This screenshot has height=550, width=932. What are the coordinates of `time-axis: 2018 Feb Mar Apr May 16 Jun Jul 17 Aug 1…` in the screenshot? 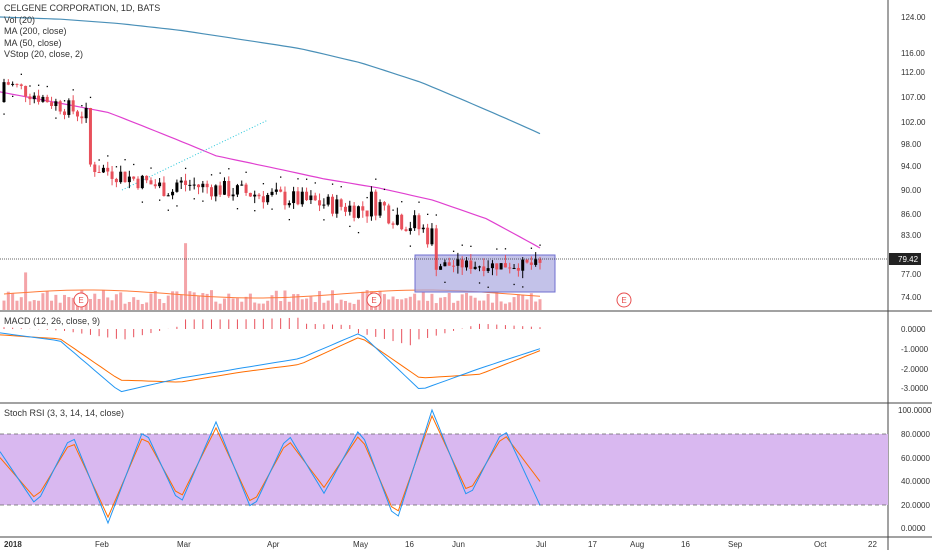 It's located at (440, 544).